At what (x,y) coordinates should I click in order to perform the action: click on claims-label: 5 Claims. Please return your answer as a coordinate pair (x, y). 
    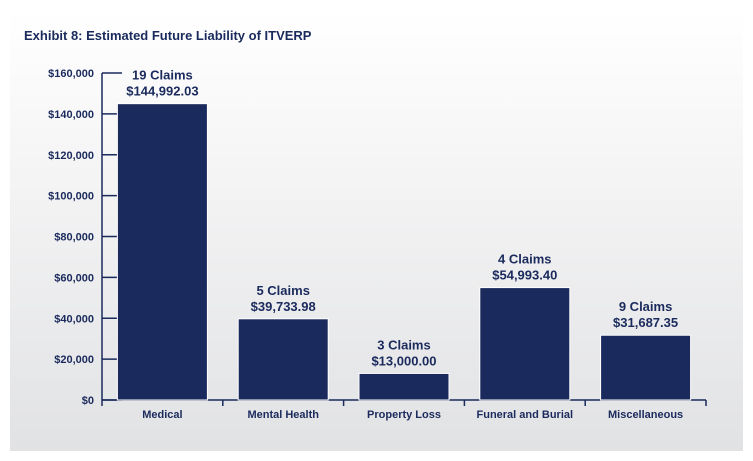
    Looking at the image, I should click on (282, 290).